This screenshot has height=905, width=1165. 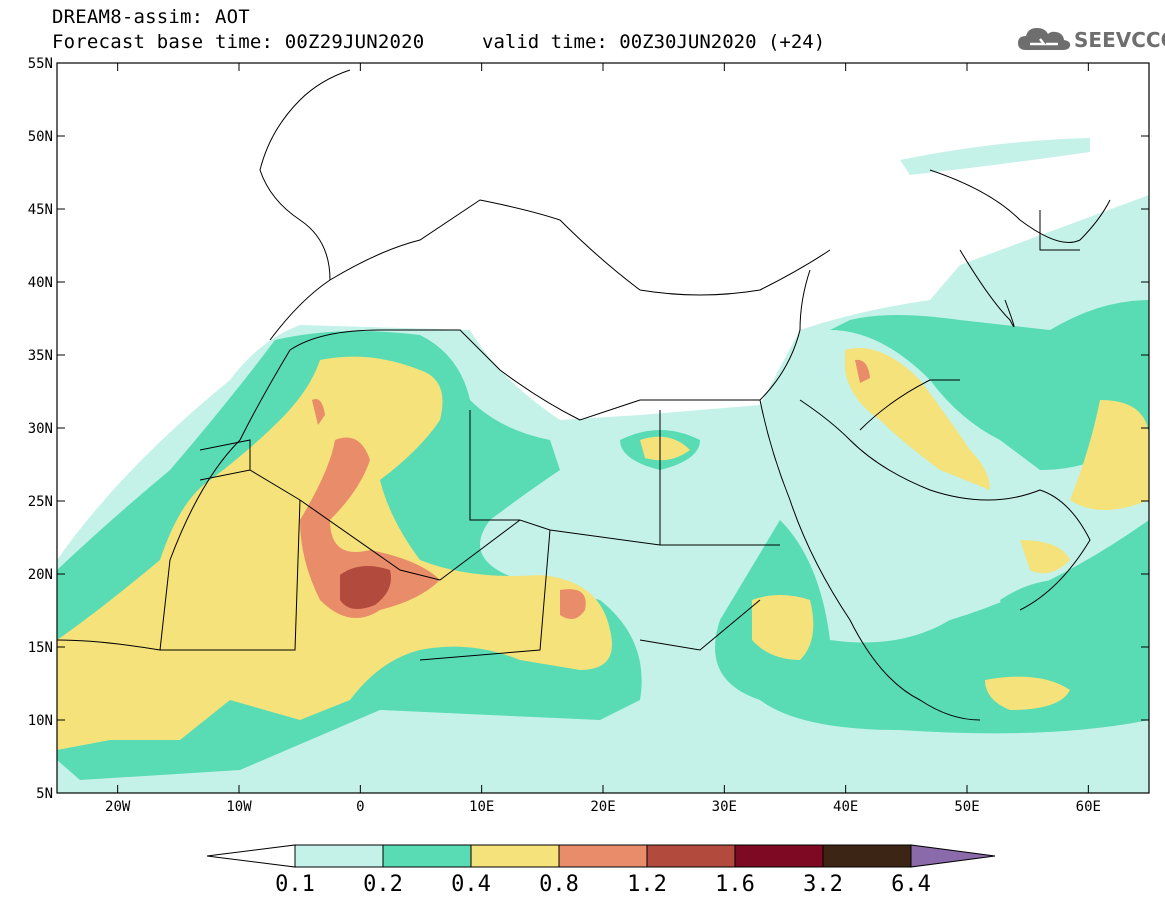 I want to click on lon-label: 20E, so click(x=602, y=807).